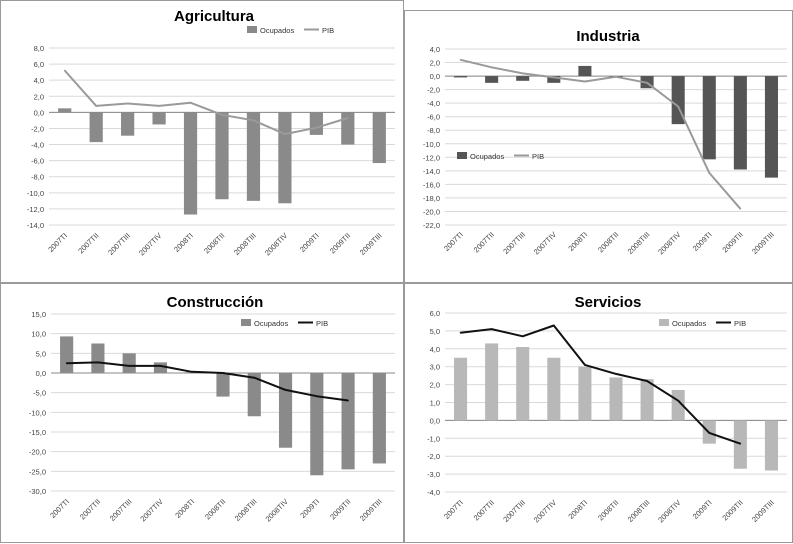 This screenshot has width=793, height=544. I want to click on agricultura-bar-2007tiv, so click(159, 118).